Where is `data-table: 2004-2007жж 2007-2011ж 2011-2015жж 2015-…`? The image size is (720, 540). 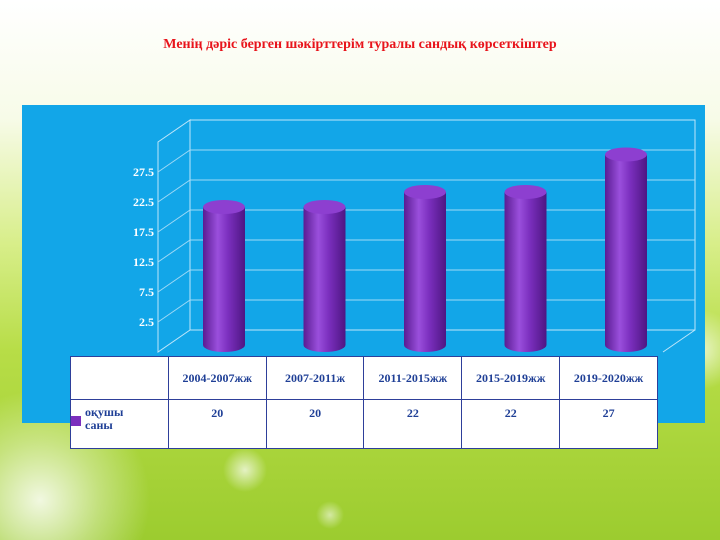 data-table: 2004-2007жж 2007-2011ж 2011-2015жж 2015-… is located at coordinates (364, 402).